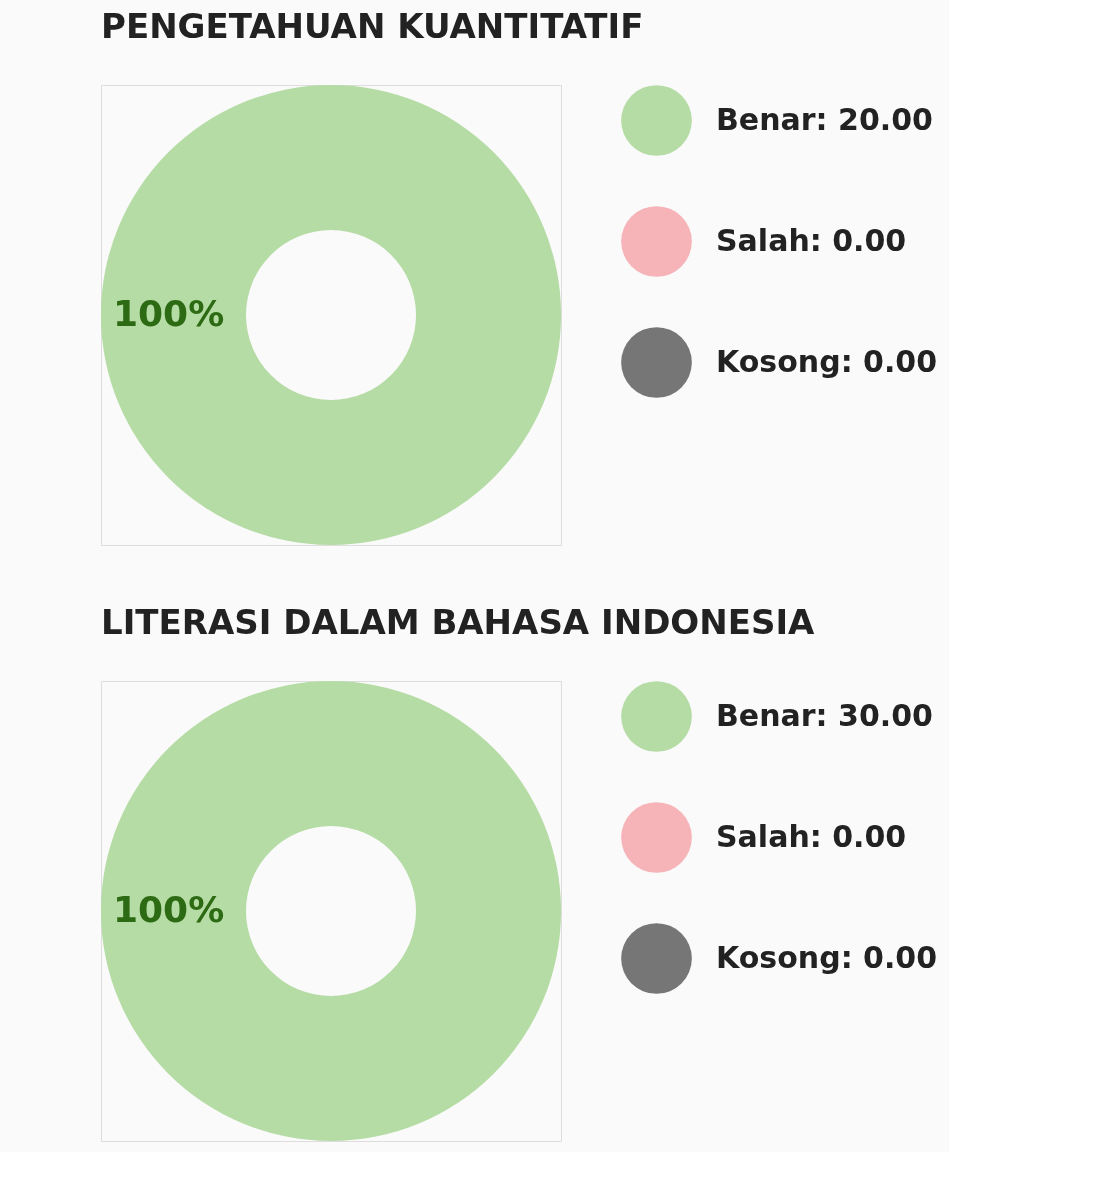  I want to click on slice-label: Benar: 30.00, so click(824, 715).